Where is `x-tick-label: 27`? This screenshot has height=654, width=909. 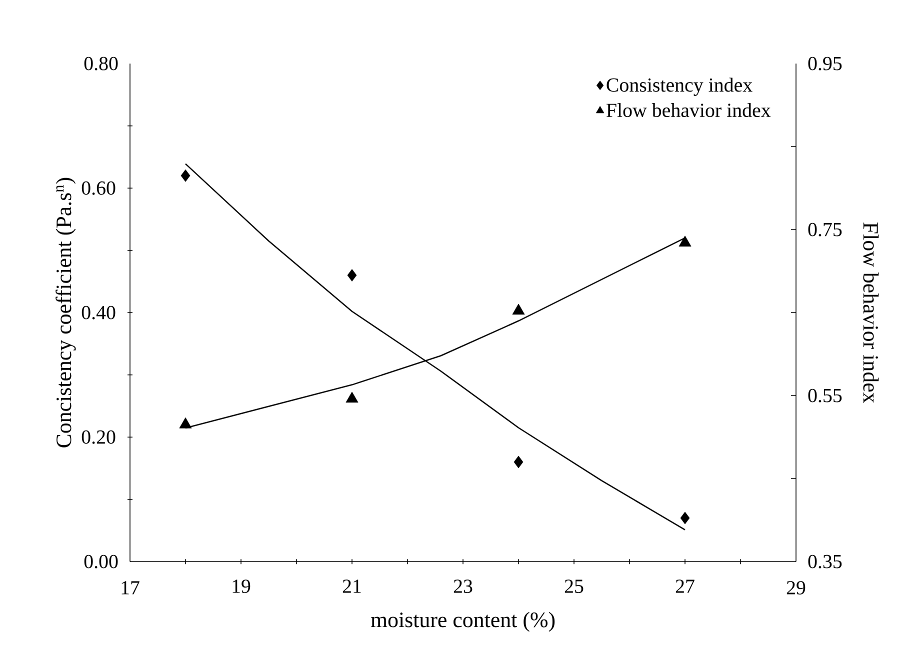
x-tick-label: 27 is located at coordinates (685, 586).